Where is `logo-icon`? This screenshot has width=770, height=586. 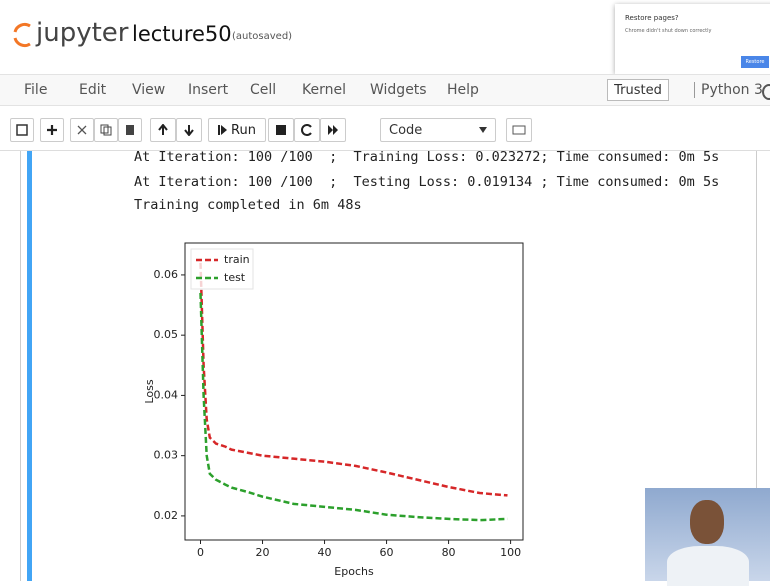
logo-icon is located at coordinates (22, 35).